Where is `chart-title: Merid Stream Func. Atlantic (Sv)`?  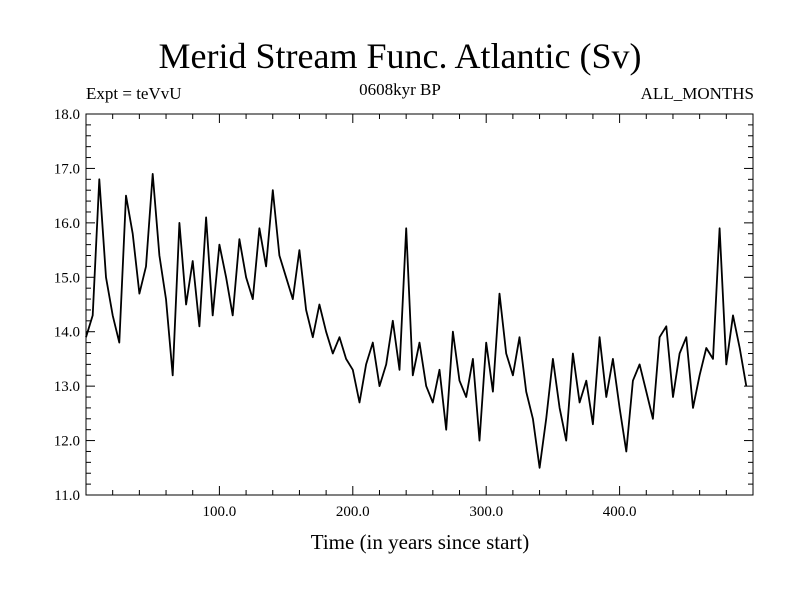
chart-title: Merid Stream Func. Atlantic (Sv) is located at coordinates (400, 56).